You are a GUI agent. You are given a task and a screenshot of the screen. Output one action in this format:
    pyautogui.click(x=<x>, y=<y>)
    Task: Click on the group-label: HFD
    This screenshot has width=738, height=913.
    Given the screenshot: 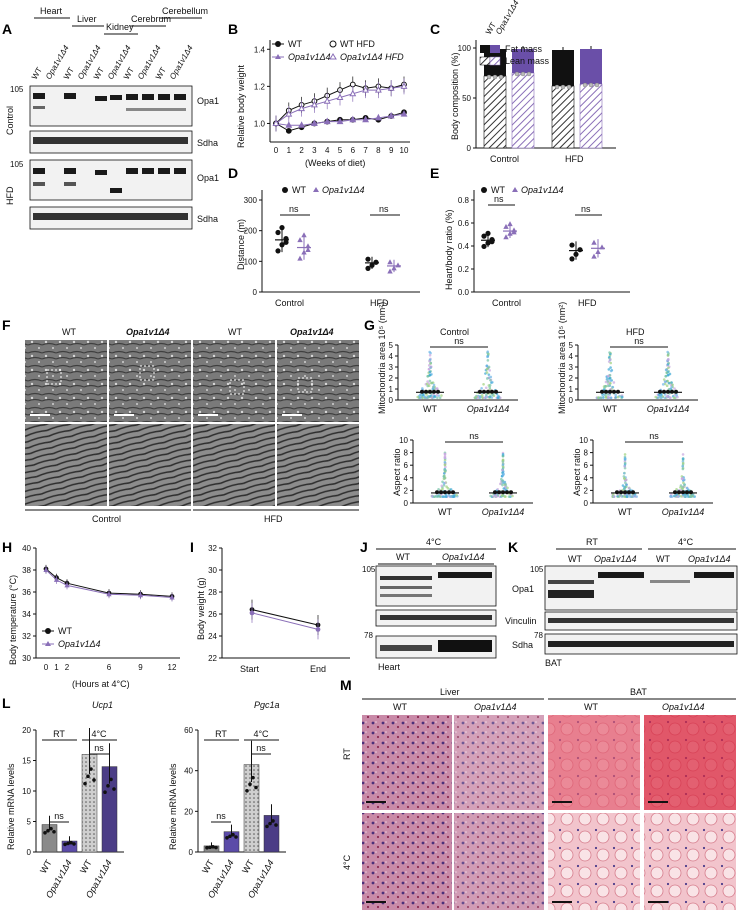 What is the action you would take?
    pyautogui.click(x=379, y=303)
    